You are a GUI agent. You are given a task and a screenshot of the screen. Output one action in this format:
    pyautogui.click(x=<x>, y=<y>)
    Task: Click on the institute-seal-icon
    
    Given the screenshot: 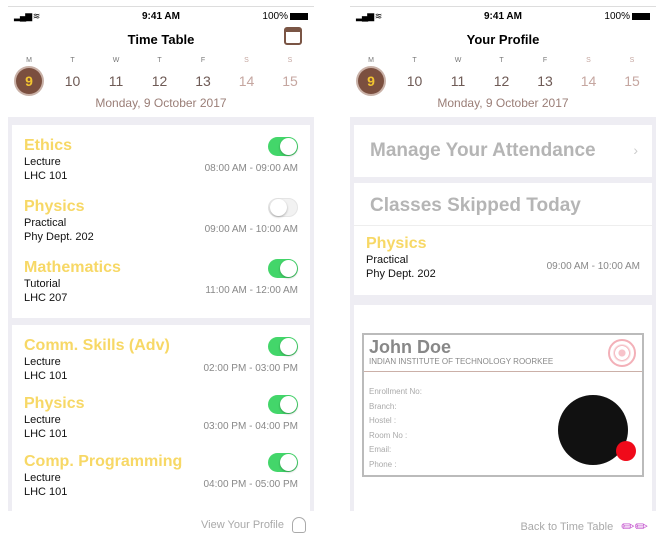 What is the action you would take?
    pyautogui.click(x=622, y=353)
    